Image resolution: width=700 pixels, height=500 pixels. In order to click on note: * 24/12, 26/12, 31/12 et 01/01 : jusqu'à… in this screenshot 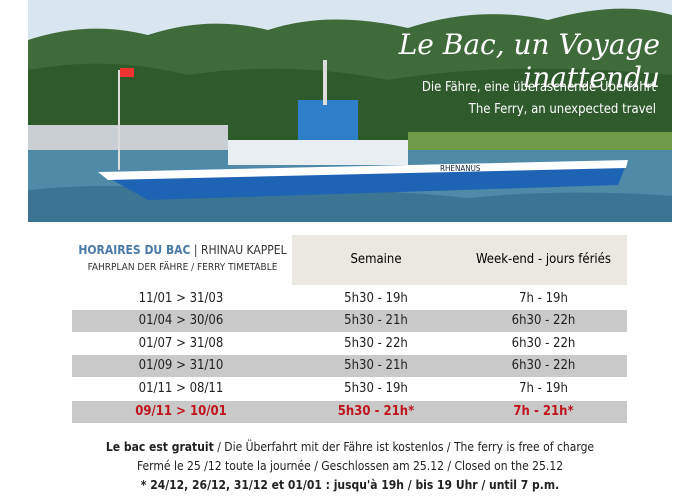, I will do `click(350, 485)`.